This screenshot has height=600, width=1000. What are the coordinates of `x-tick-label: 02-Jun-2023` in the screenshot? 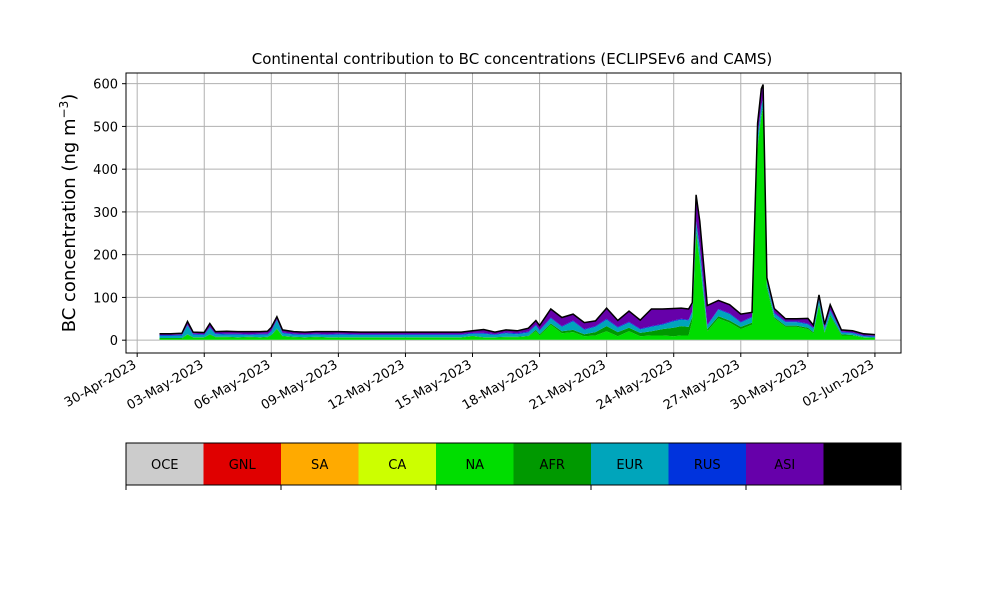 It's located at (838, 383).